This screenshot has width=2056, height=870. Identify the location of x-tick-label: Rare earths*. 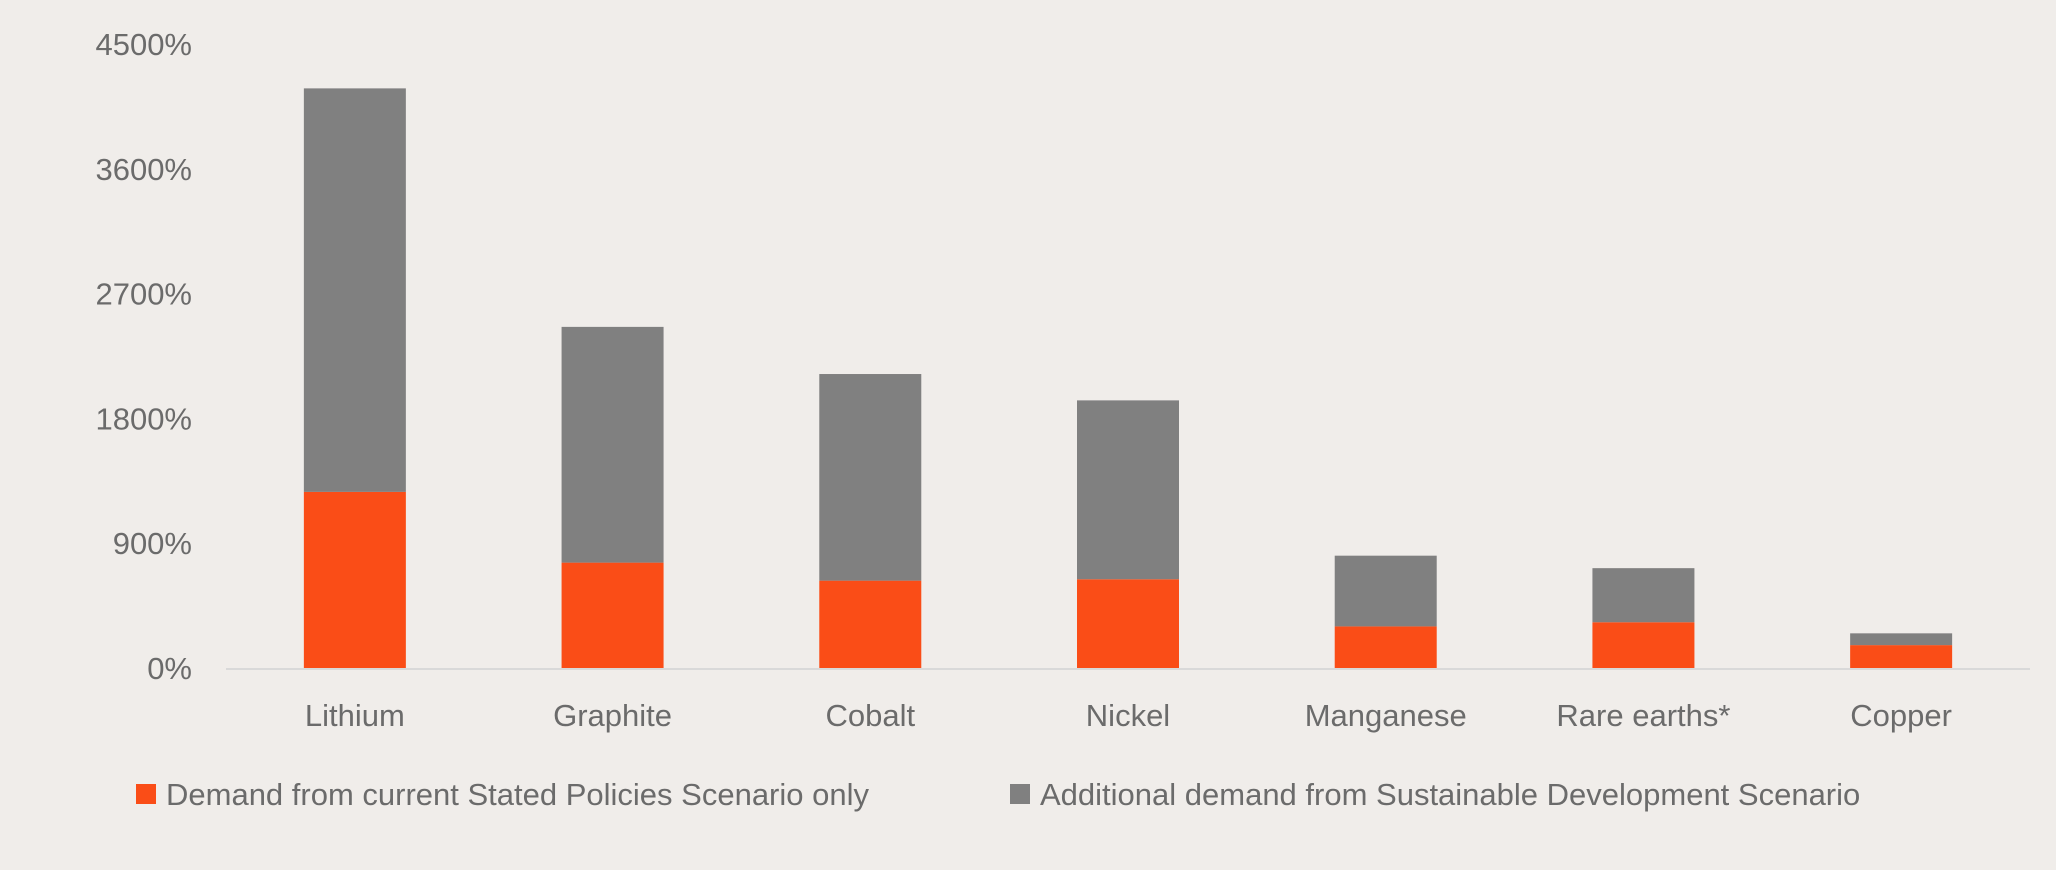
(1643, 715).